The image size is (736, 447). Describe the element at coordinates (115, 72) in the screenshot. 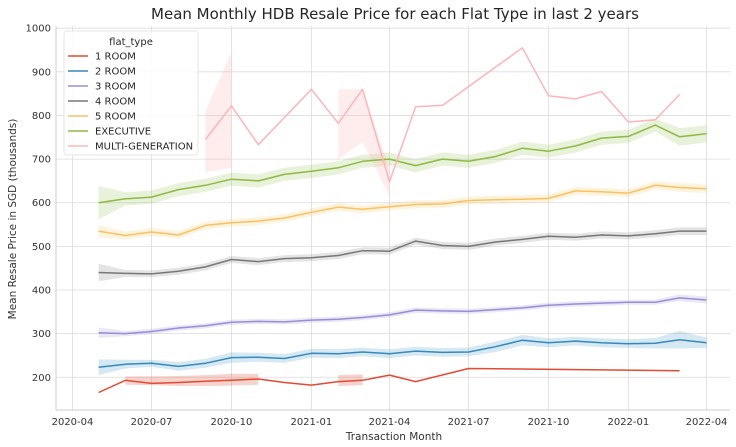

I see `legend-entry: 2 ROOM` at that location.